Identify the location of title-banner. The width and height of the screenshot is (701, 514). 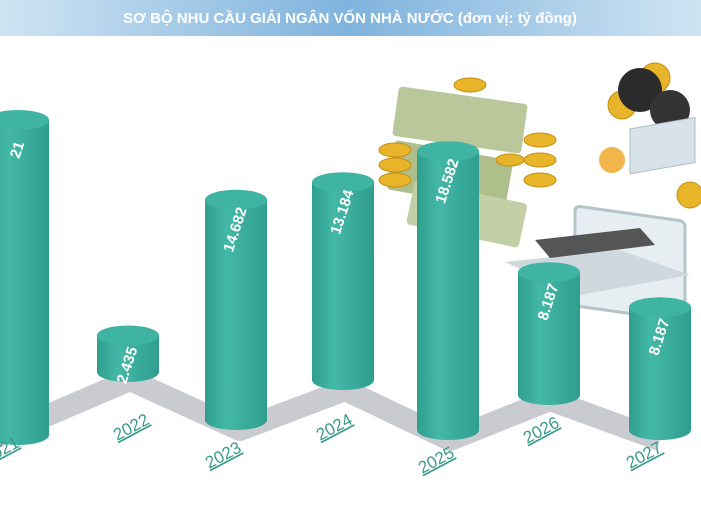
(350, 18).